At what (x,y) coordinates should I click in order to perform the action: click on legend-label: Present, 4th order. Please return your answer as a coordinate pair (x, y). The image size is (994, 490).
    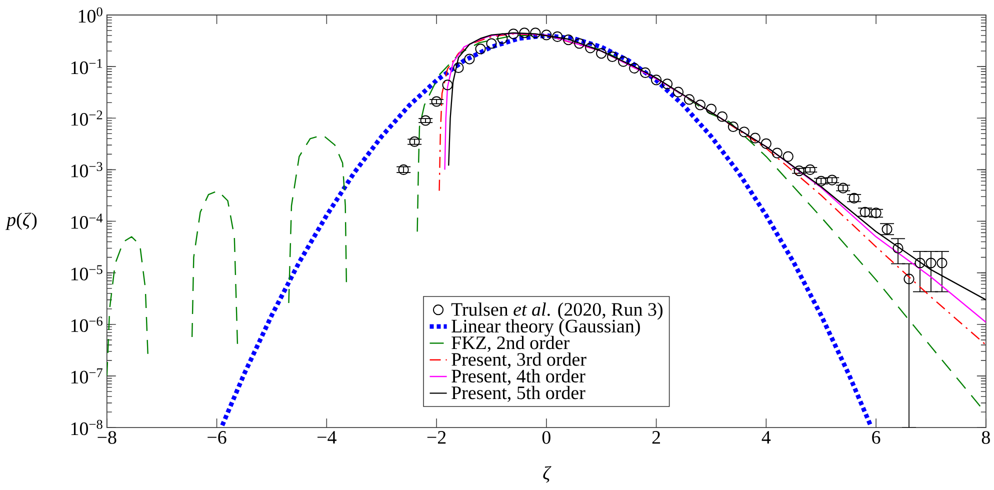
    Looking at the image, I should click on (519, 377).